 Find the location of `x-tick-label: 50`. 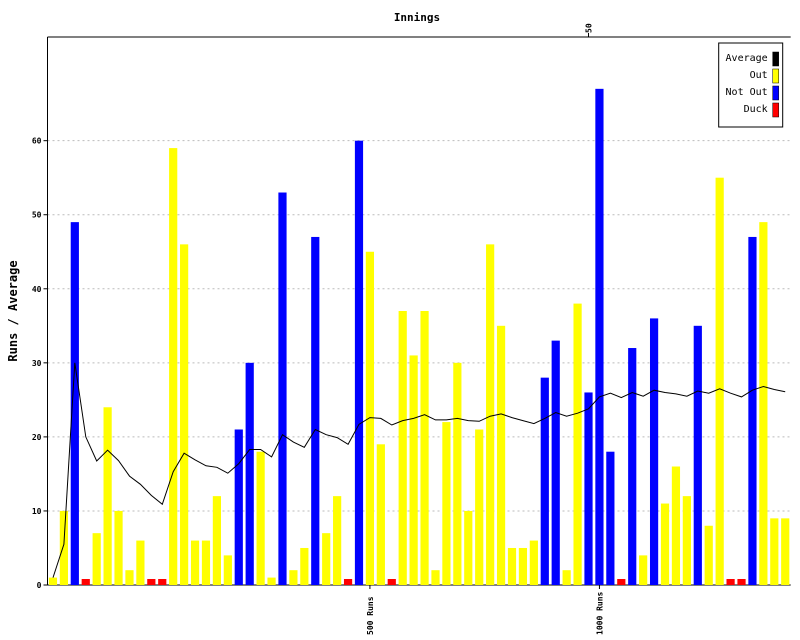

x-tick-label: 50 is located at coordinates (589, 28).